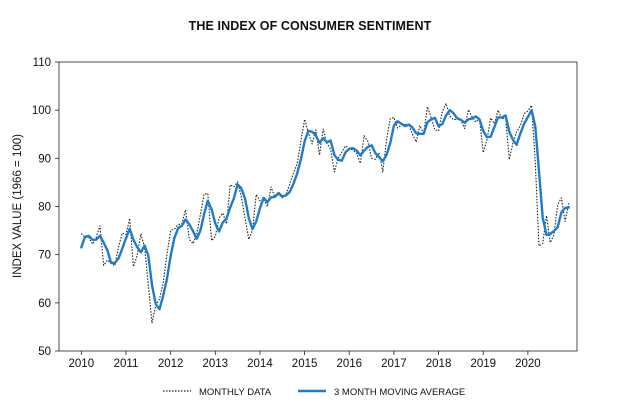  Describe the element at coordinates (399, 392) in the screenshot. I see `legend-label-moving-average: 3 MONTH MOVING AVERAGE` at that location.